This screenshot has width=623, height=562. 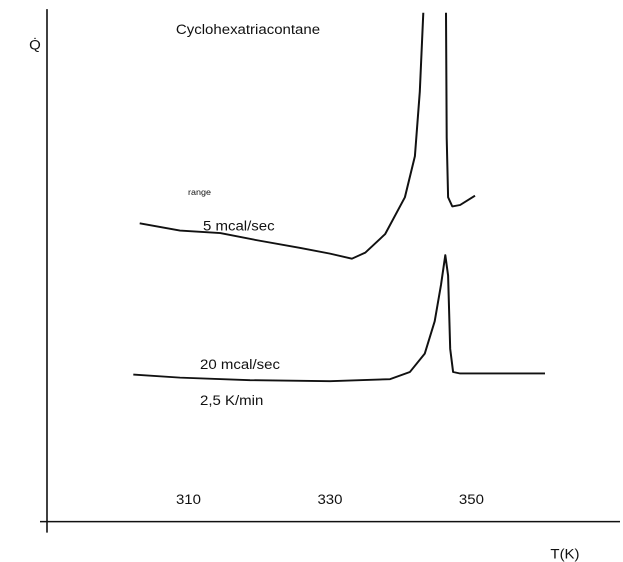 What do you see at coordinates (240, 365) in the screenshot?
I see `annotation: 20 mcal/sec` at bounding box center [240, 365].